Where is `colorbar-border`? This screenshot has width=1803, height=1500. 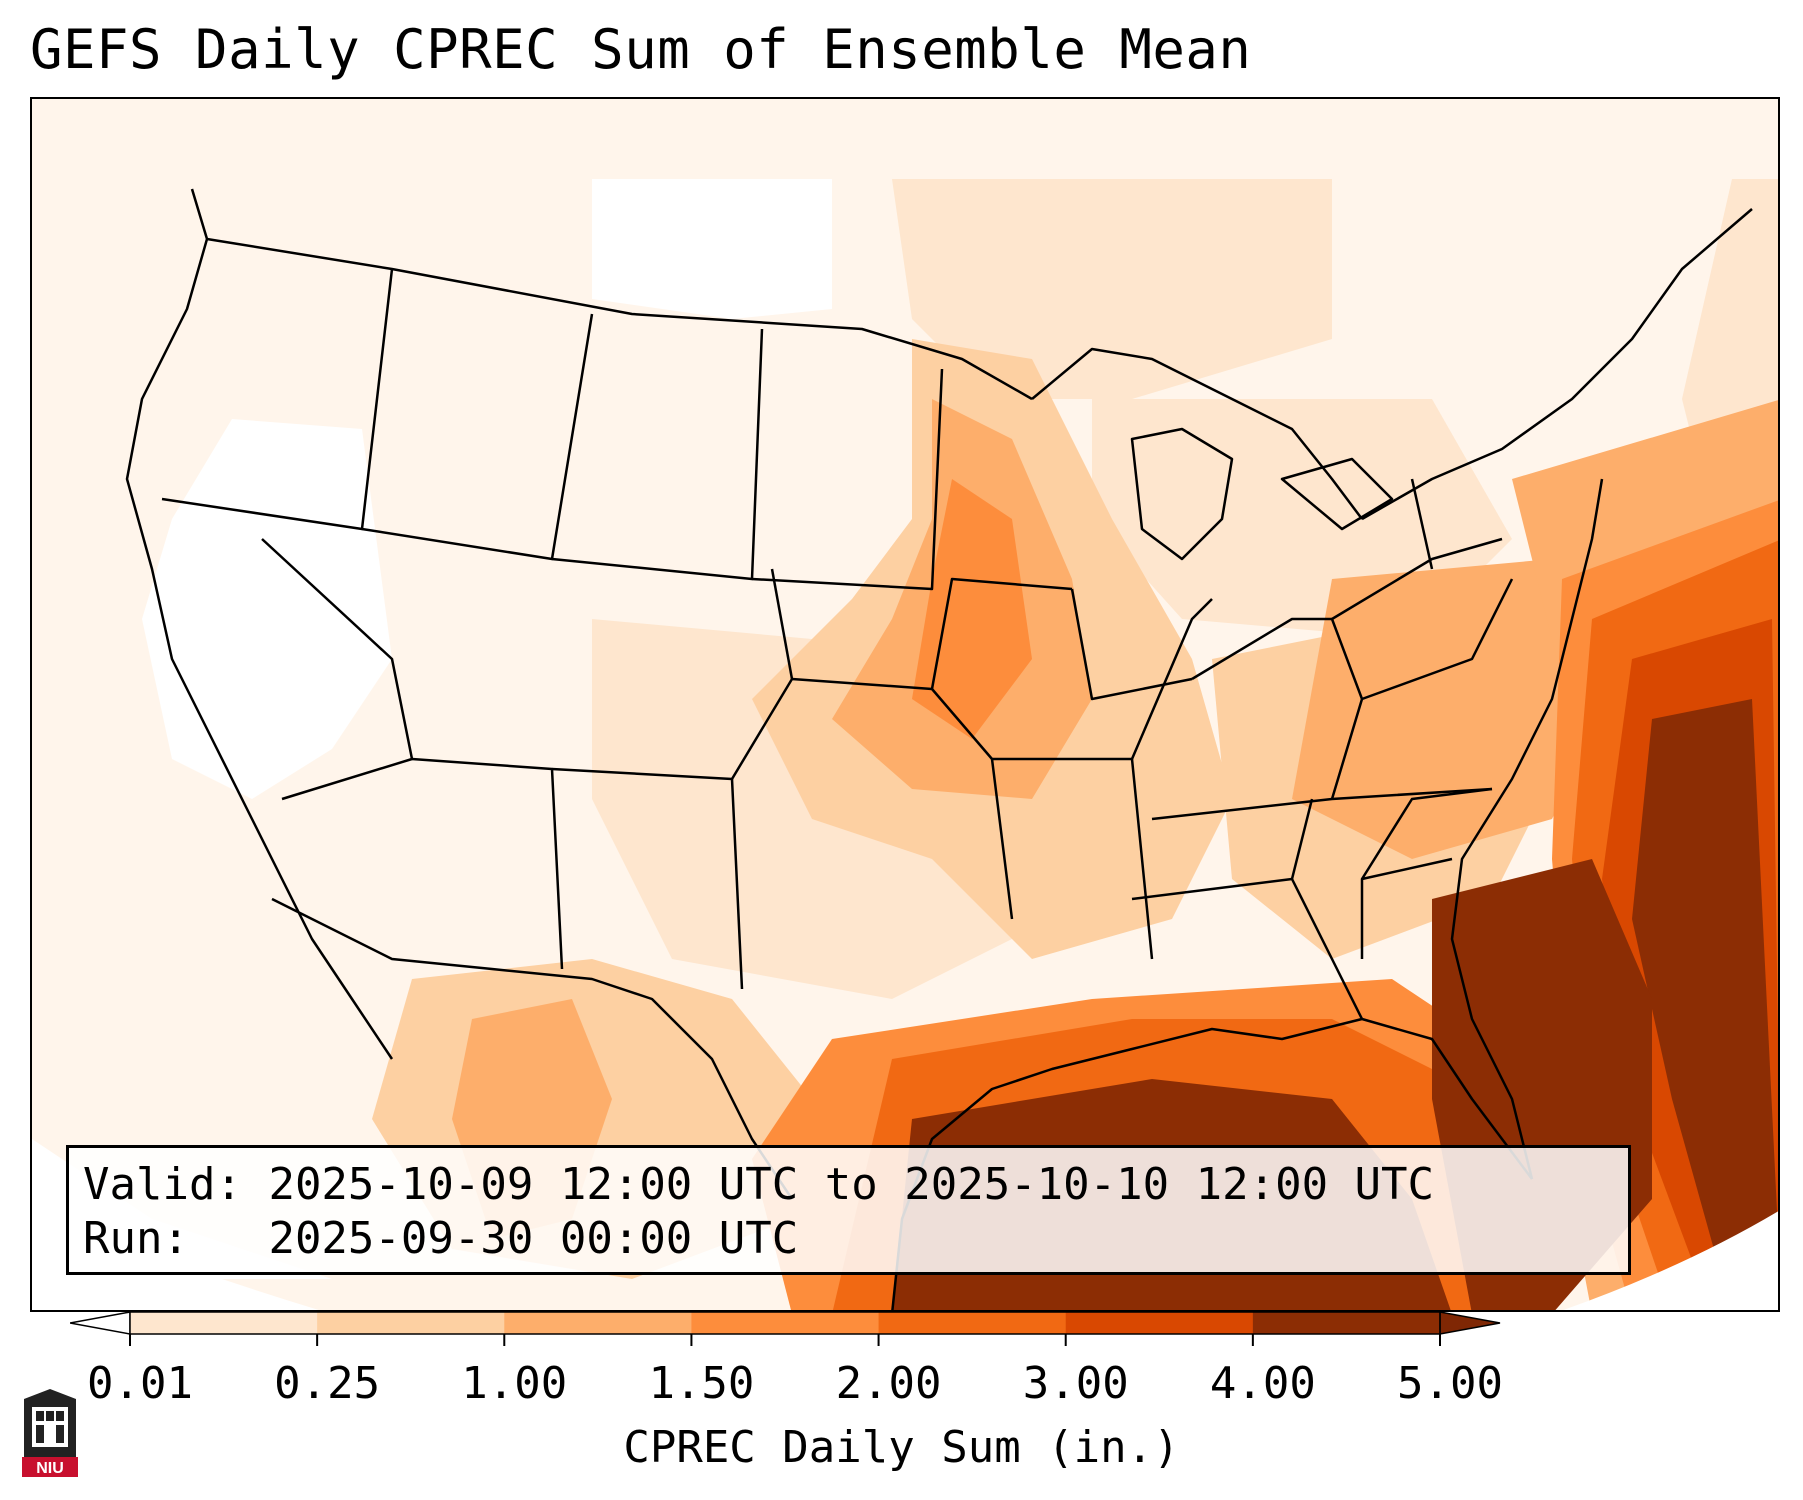 colorbar-border is located at coordinates (785, 1323).